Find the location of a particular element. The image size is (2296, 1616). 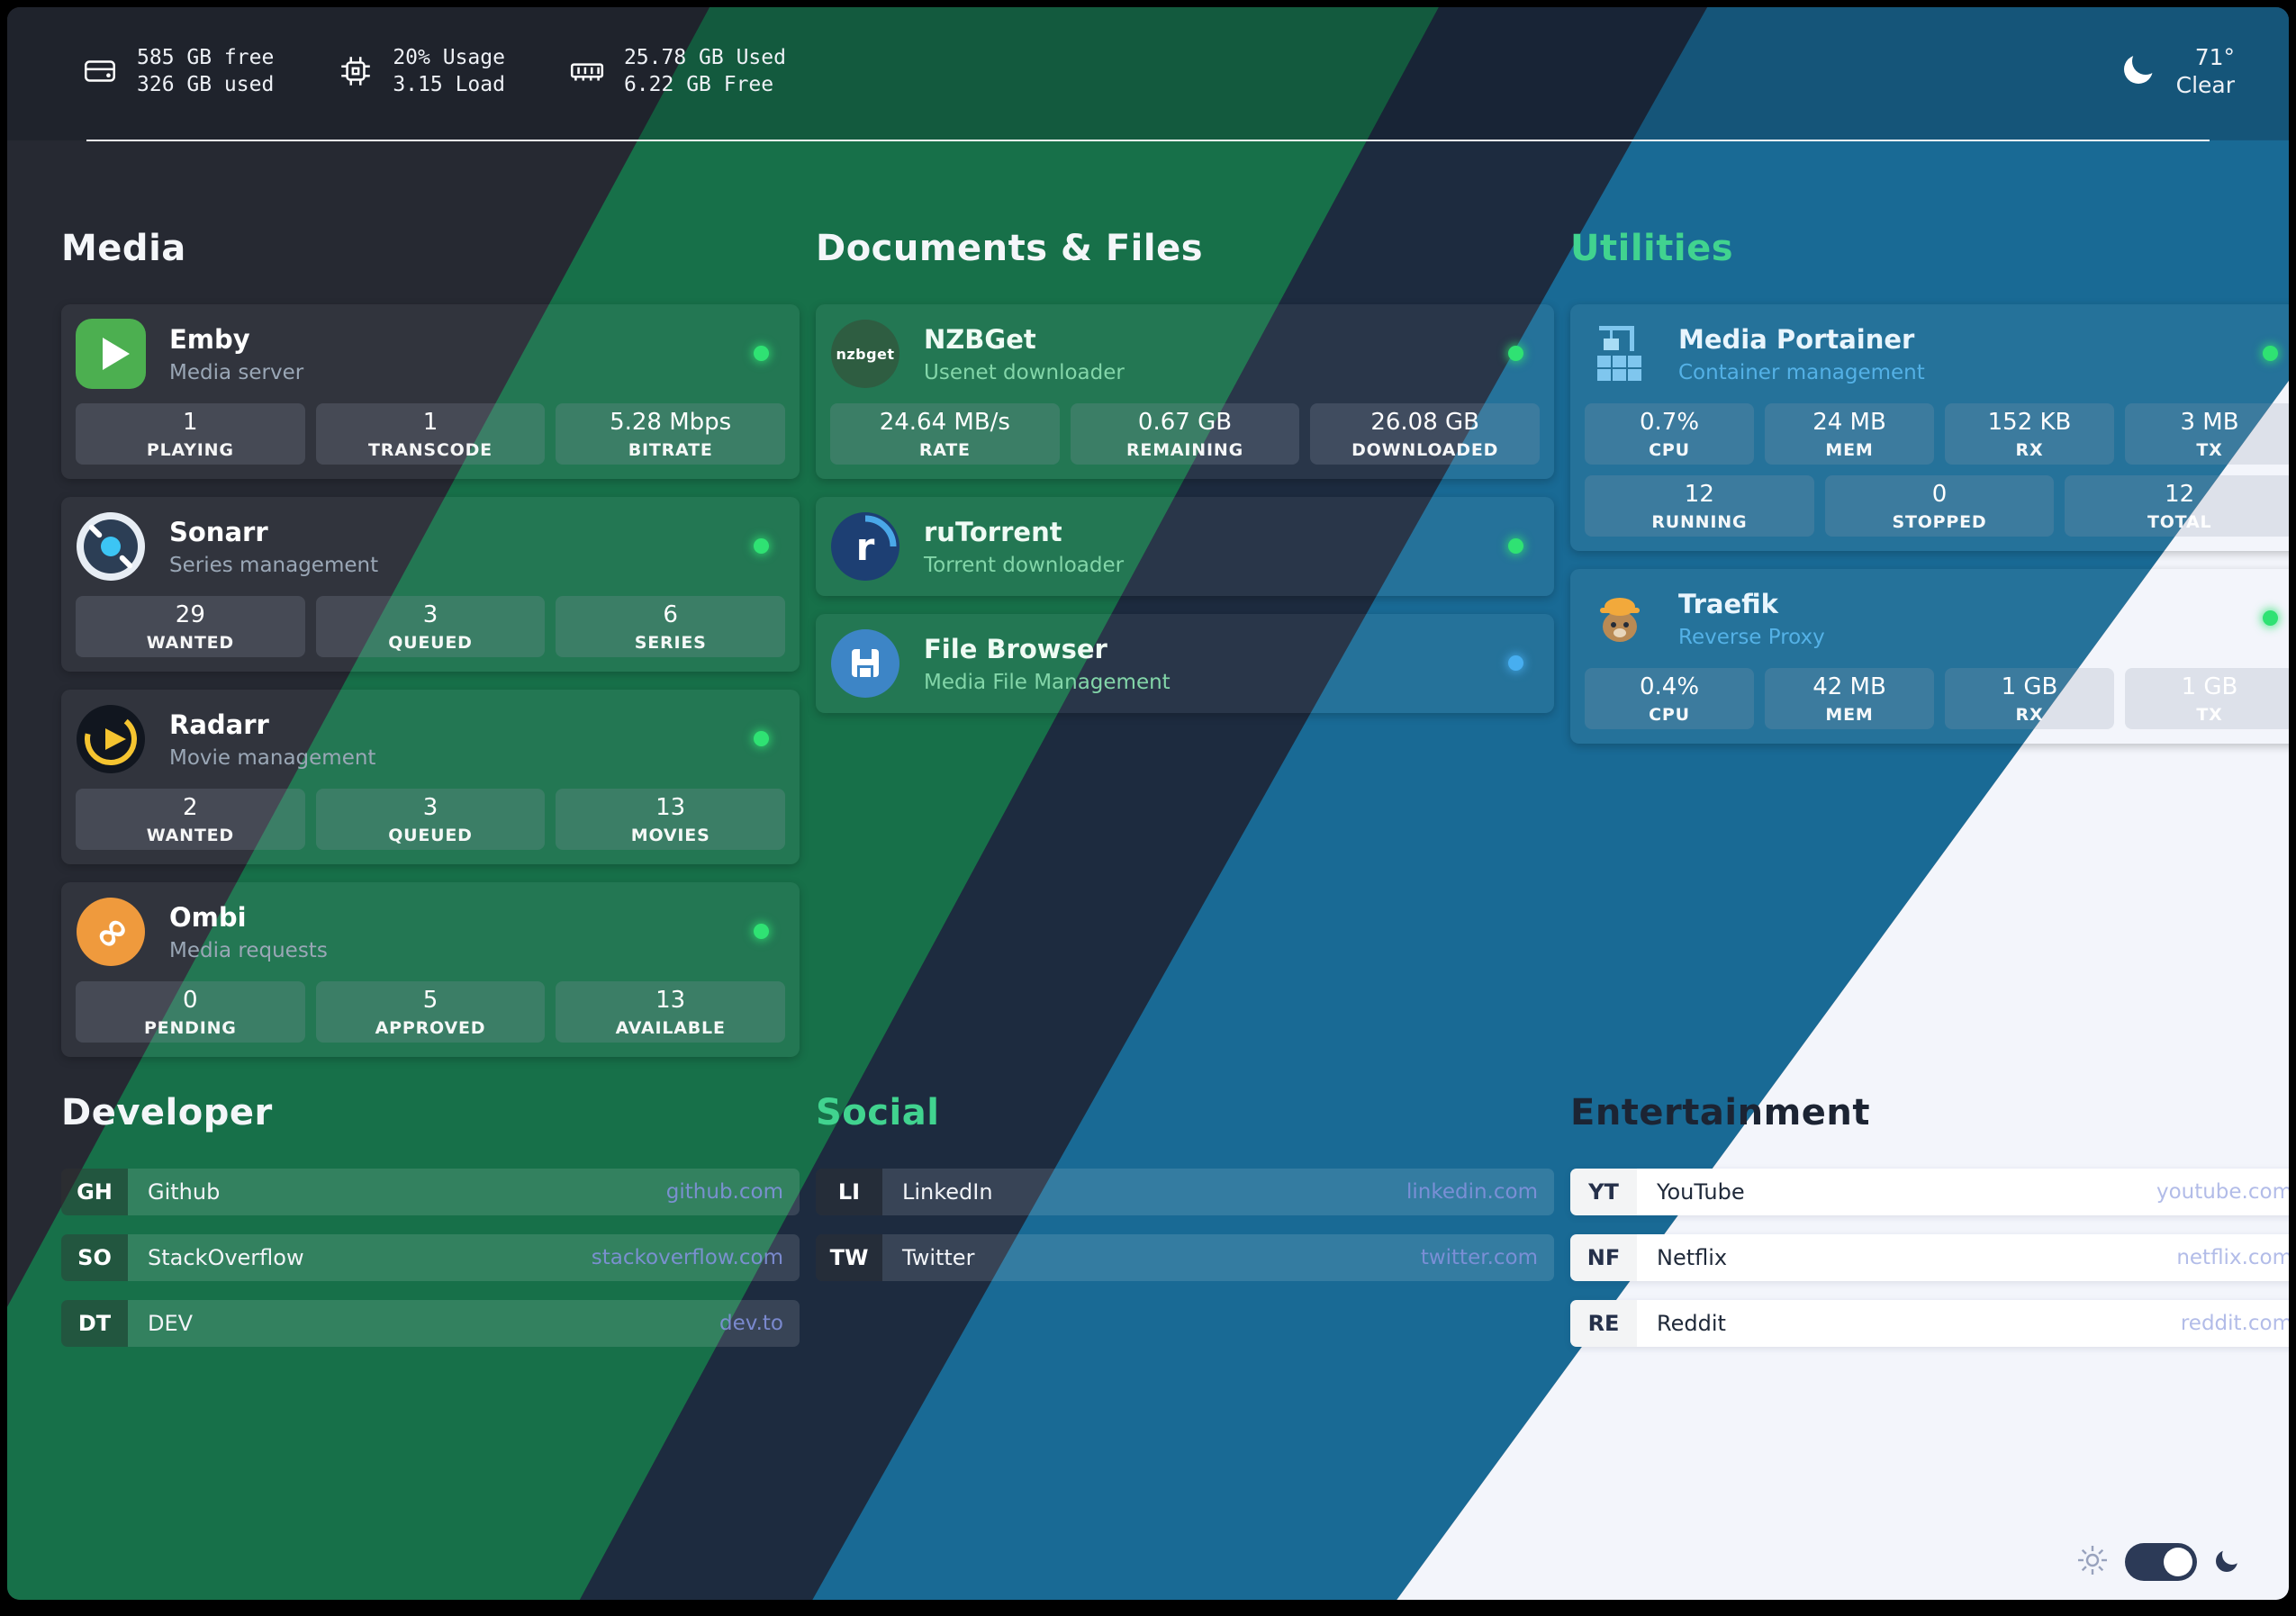

app-subtitle: Series management is located at coordinates (274, 565).